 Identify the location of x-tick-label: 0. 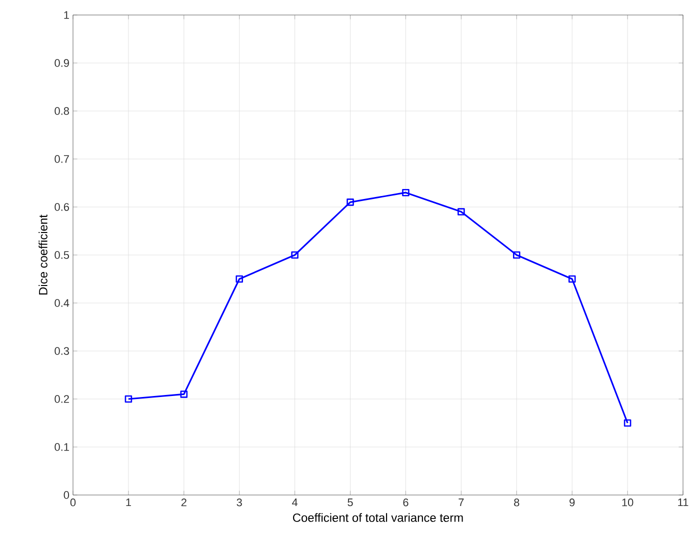
(73, 502).